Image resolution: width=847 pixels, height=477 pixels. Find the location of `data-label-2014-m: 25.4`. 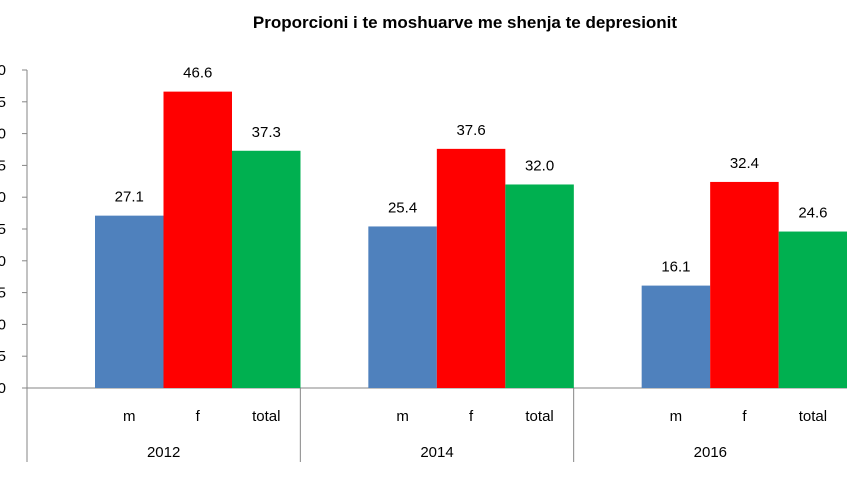

data-label-2014-m: 25.4 is located at coordinates (402, 207).